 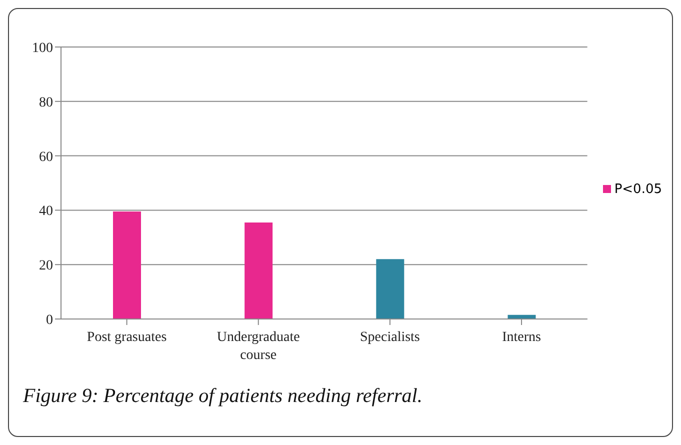 I want to click on y-tick-label: 80, so click(x=46, y=102).